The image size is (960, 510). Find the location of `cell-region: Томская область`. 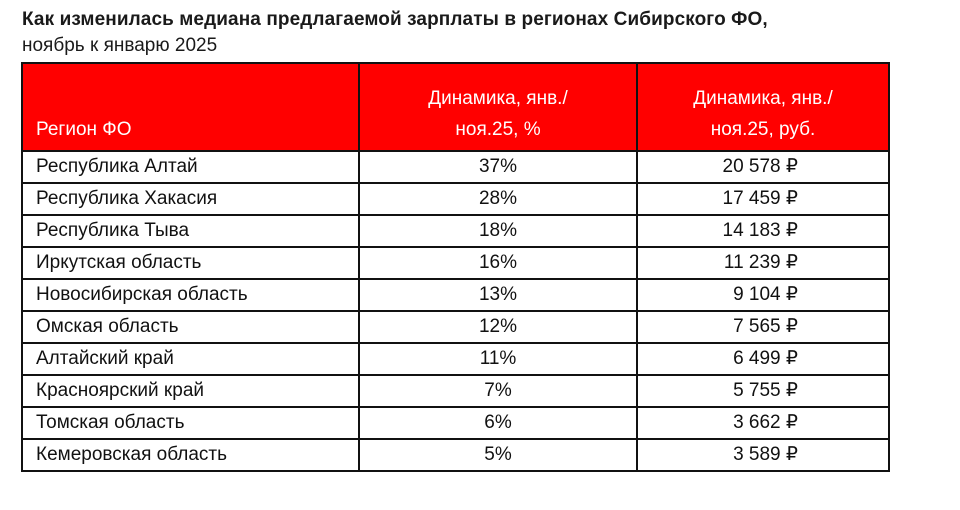

cell-region: Томская область is located at coordinates (190, 423).